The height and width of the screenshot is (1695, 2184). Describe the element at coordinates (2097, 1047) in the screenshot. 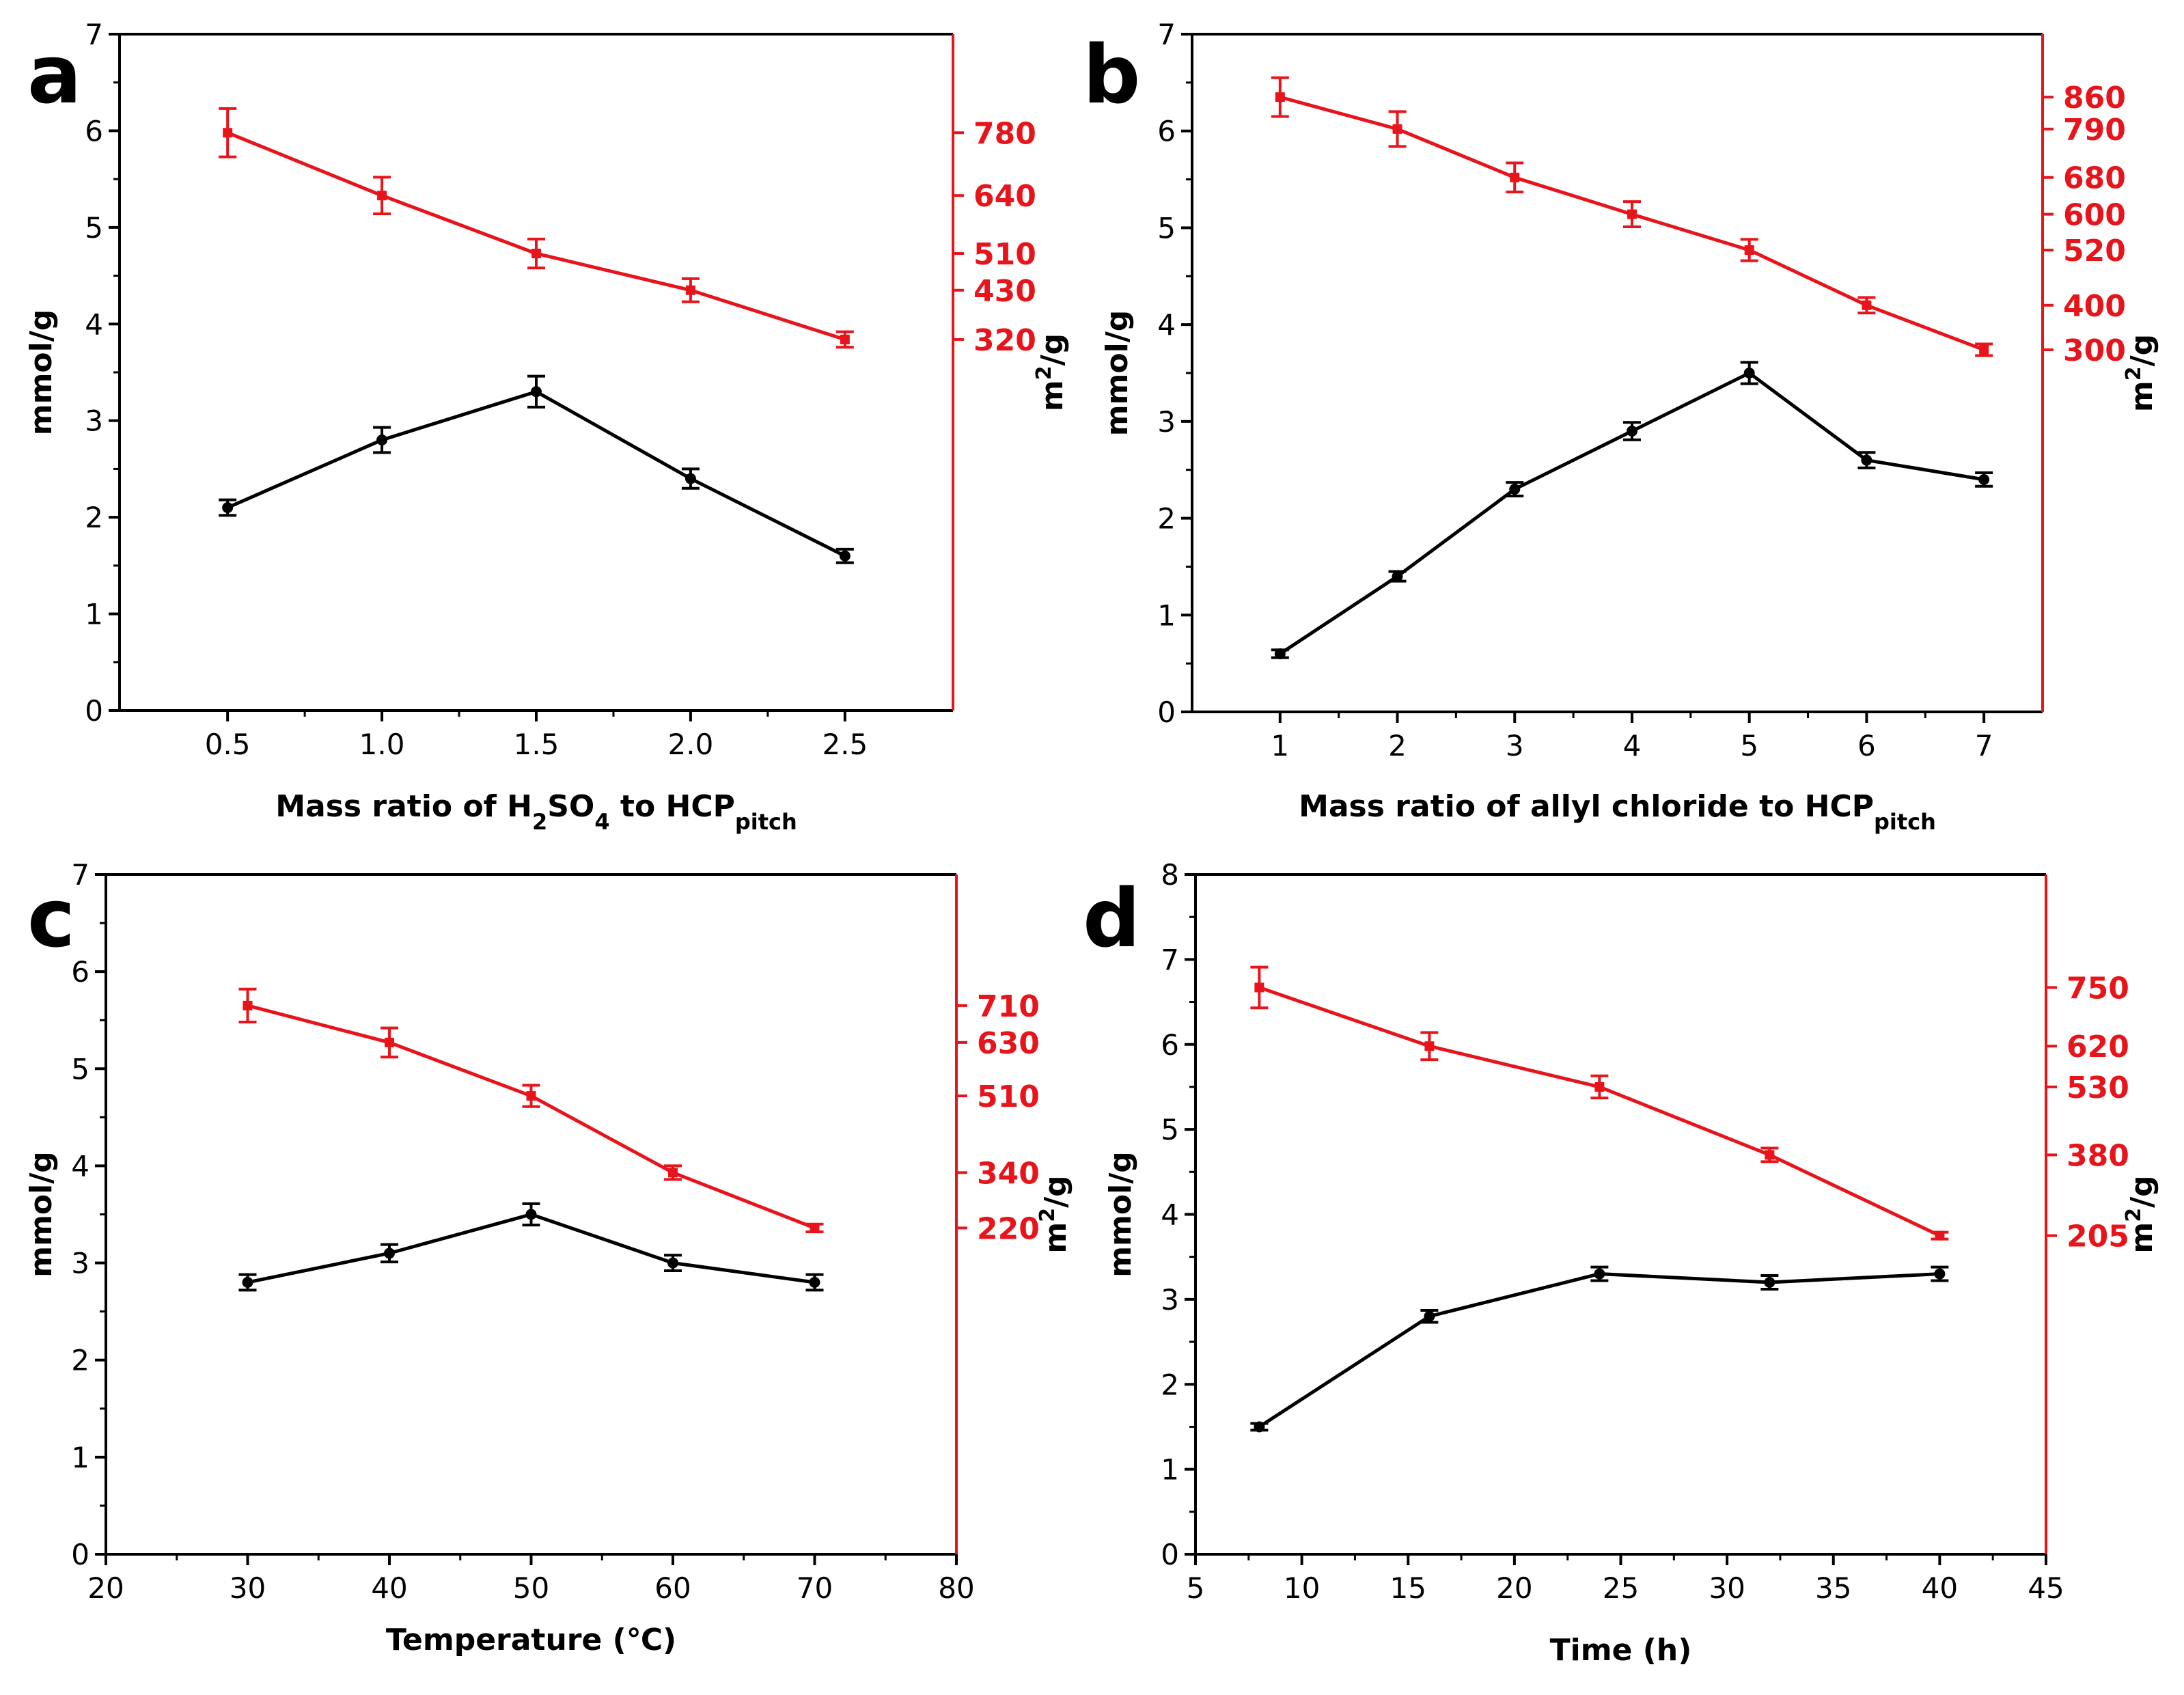

I see `y2-tick-label: 620` at that location.